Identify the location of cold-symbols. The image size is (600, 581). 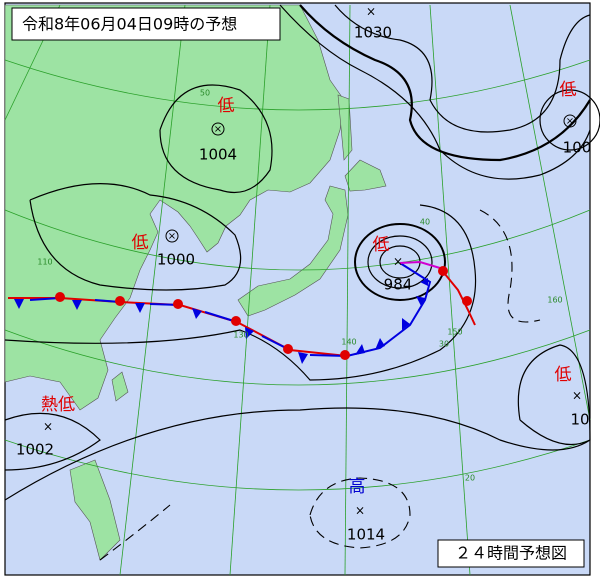
(221, 321).